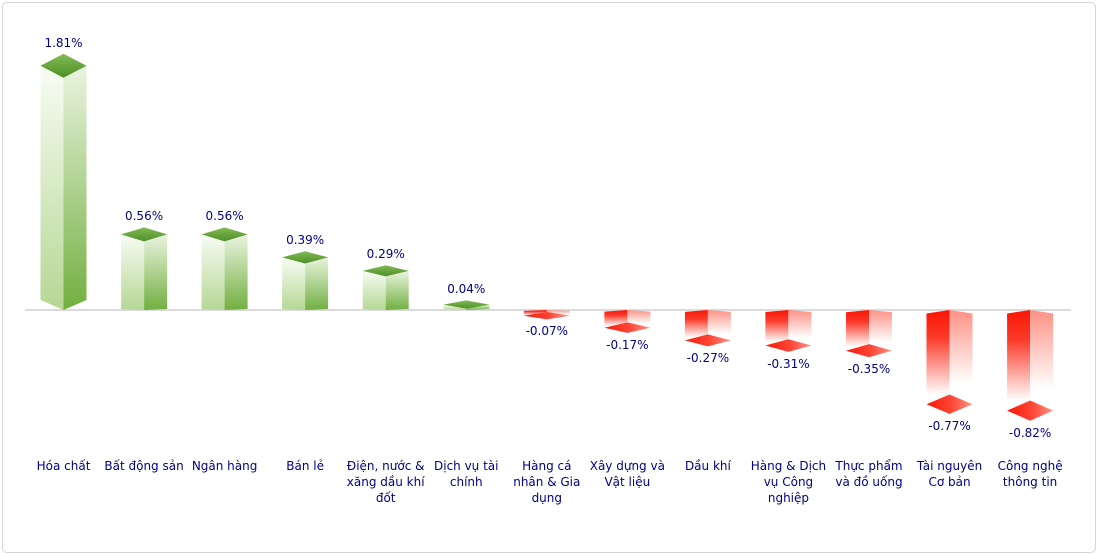 The width and height of the screenshot is (1098, 555). What do you see at coordinates (949, 474) in the screenshot?
I see `category-label: Tài nguyên Cơ bản` at bounding box center [949, 474].